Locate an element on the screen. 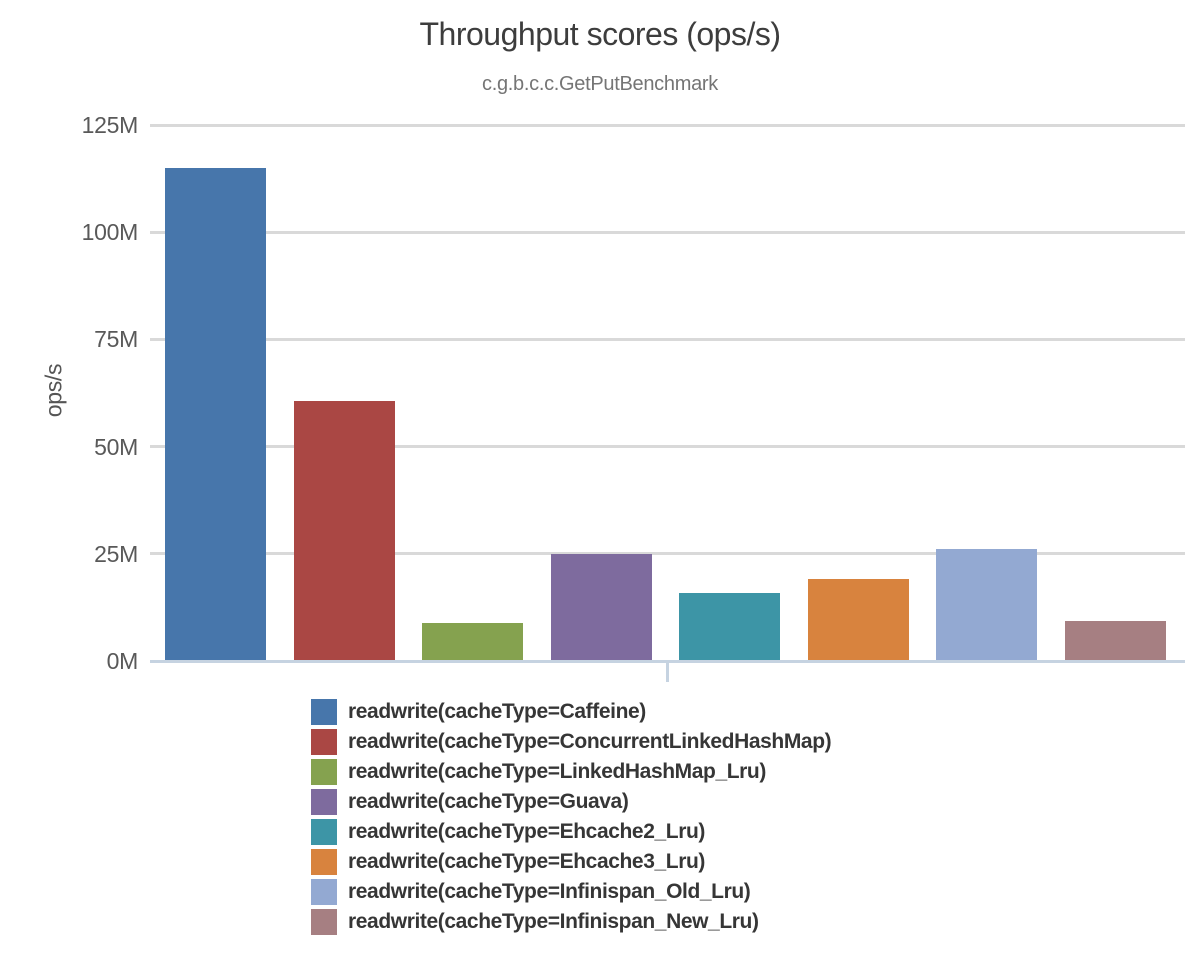 This screenshot has height=976, width=1200. legend-item: readwrite(cacheType=Infinispan_Old_Lru) is located at coordinates (571, 892).